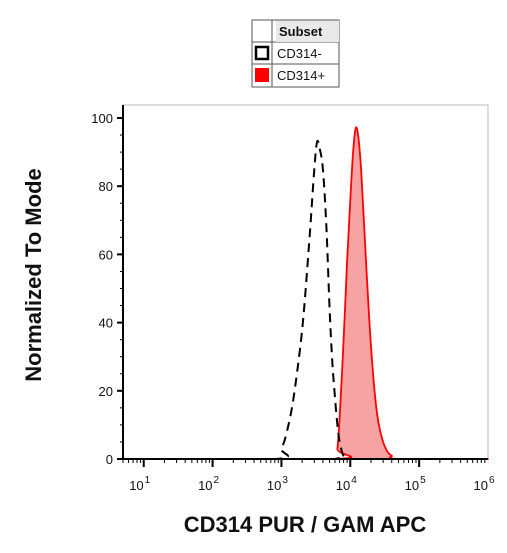  Describe the element at coordinates (277, 484) in the screenshot. I see `x-tick-label: 10³` at that location.